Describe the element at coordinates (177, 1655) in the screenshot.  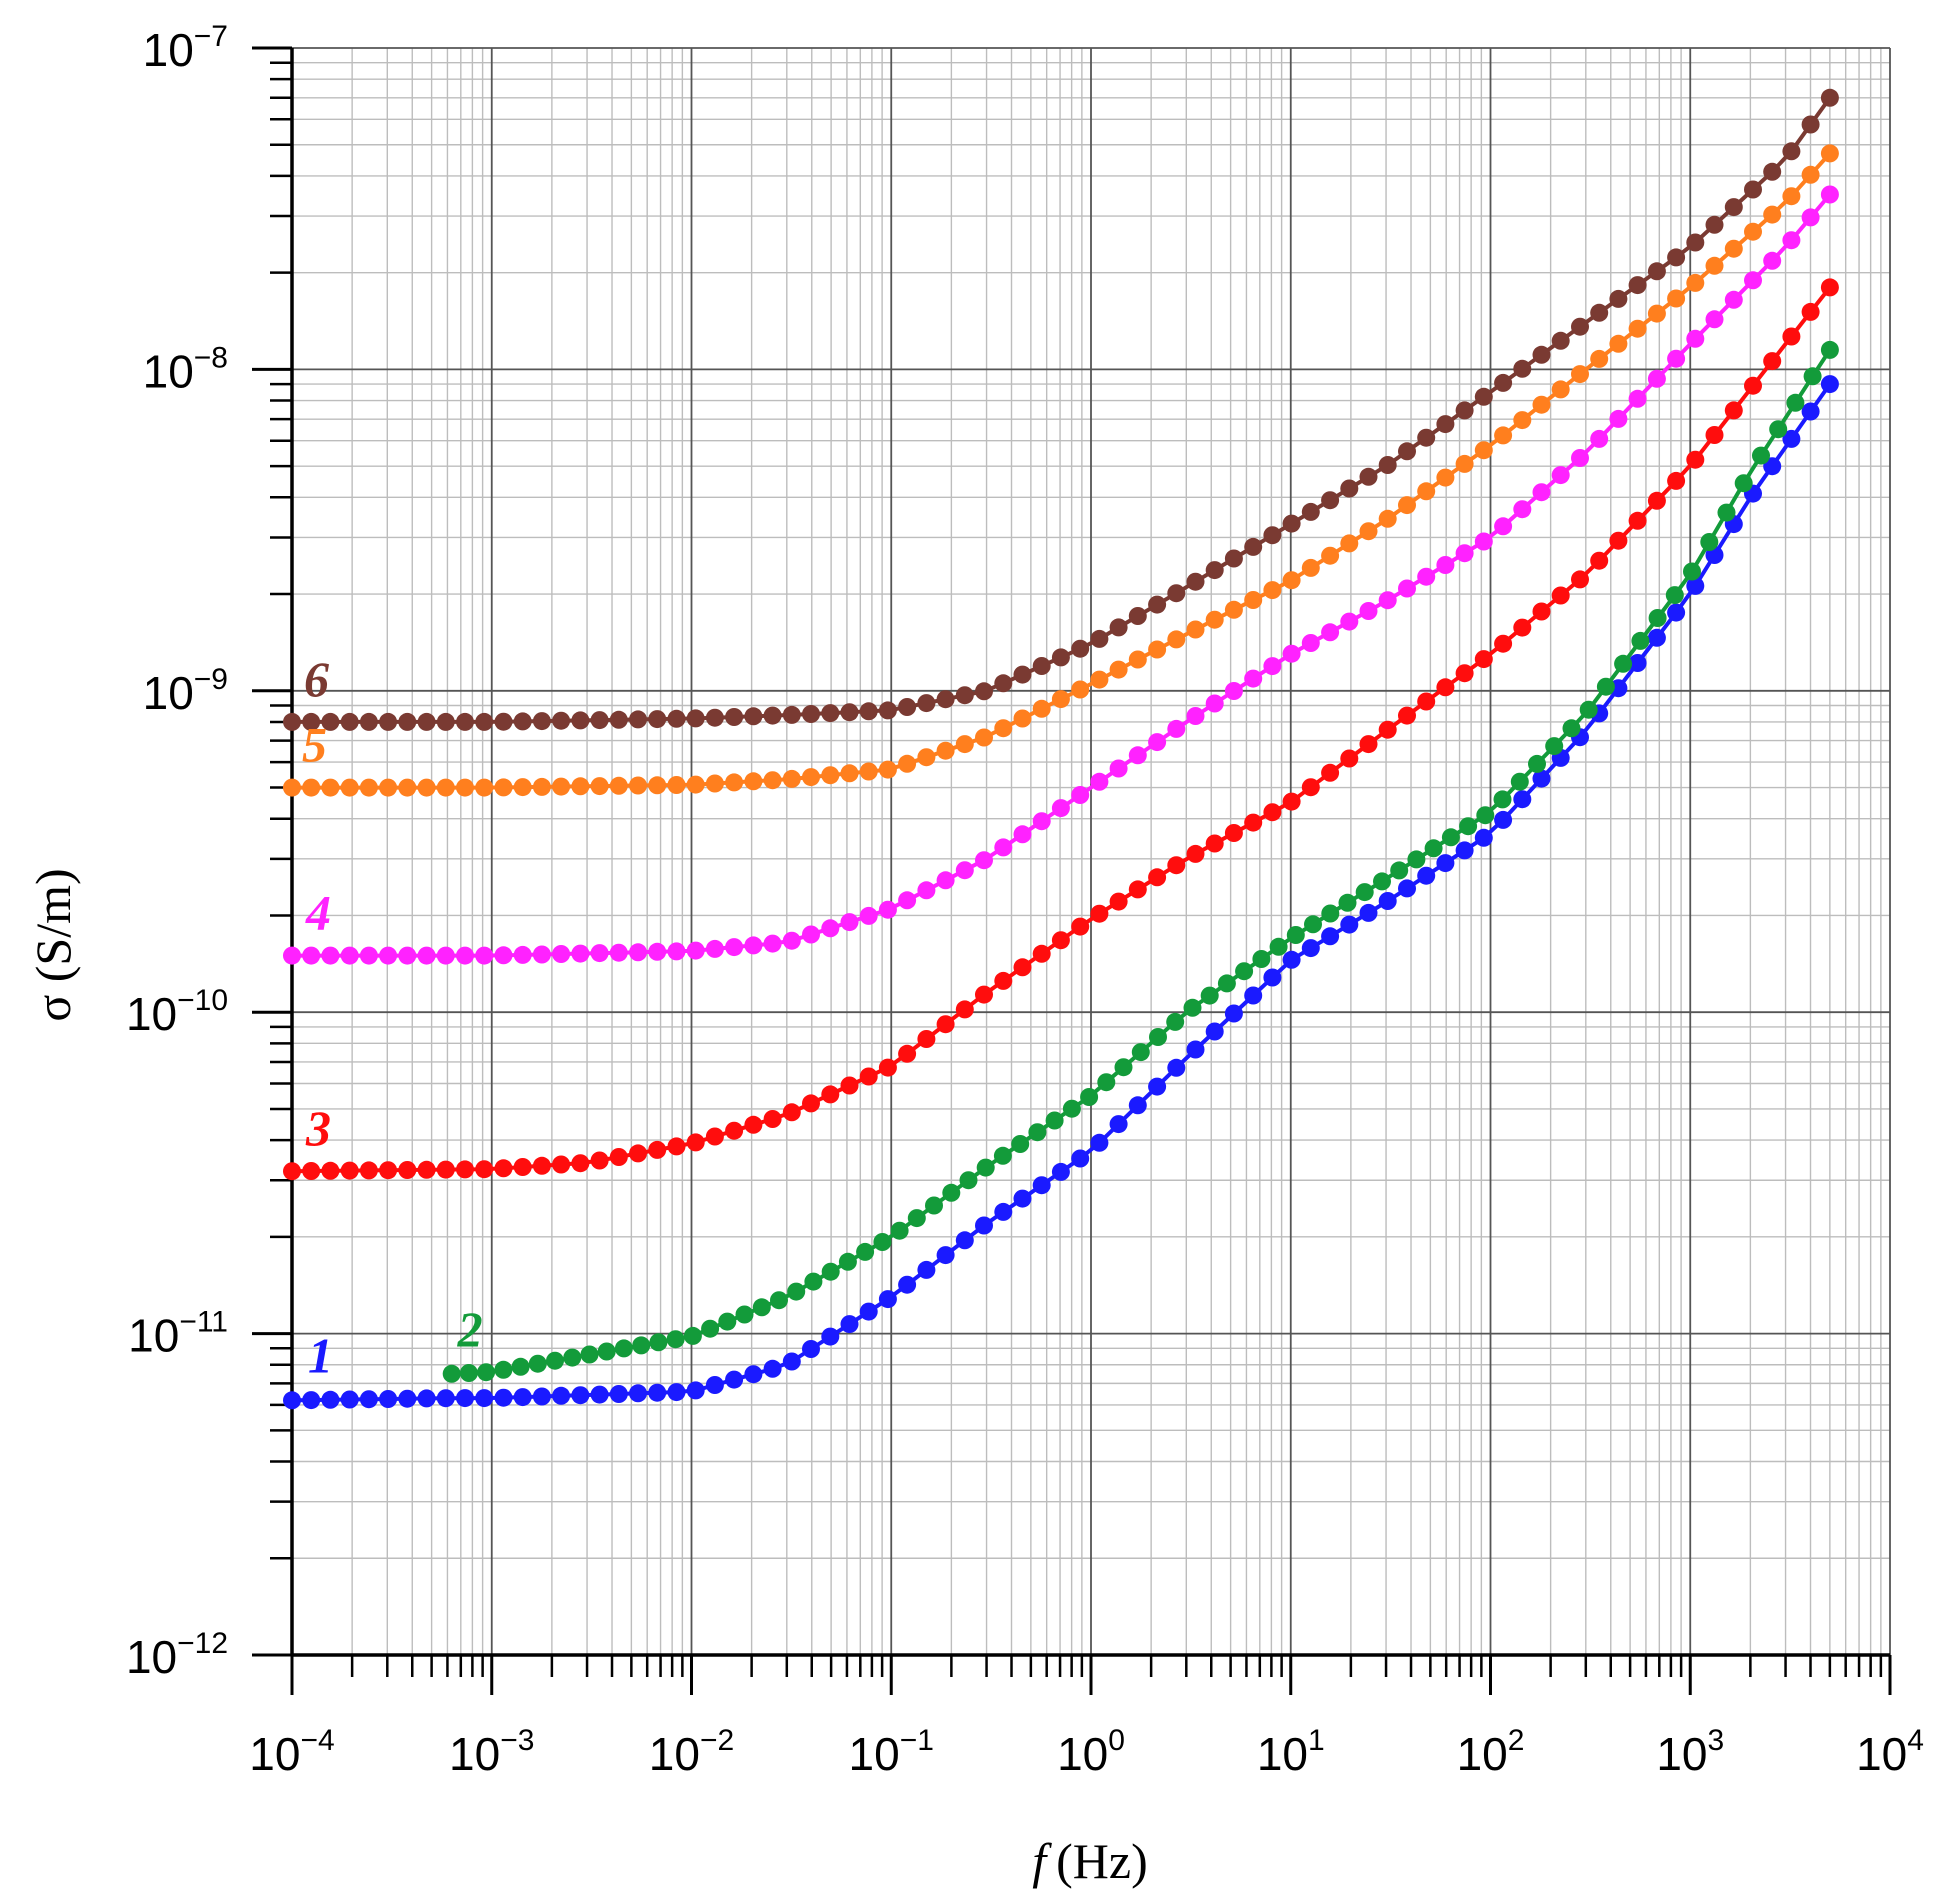
I see `y-tick-label: 10−12` at that location.